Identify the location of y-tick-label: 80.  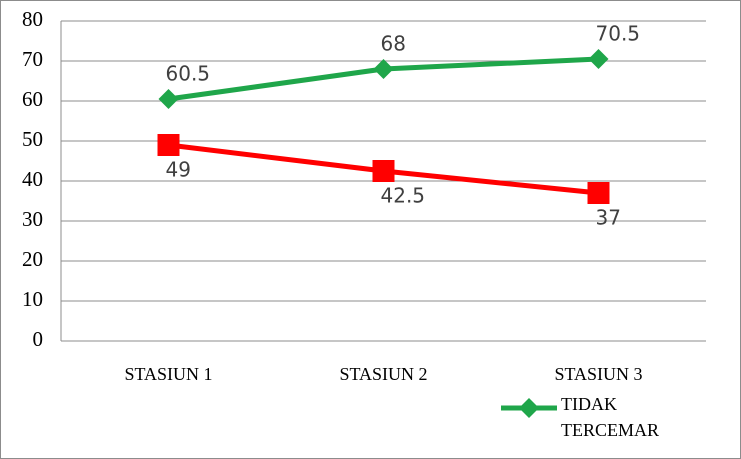
(32, 19).